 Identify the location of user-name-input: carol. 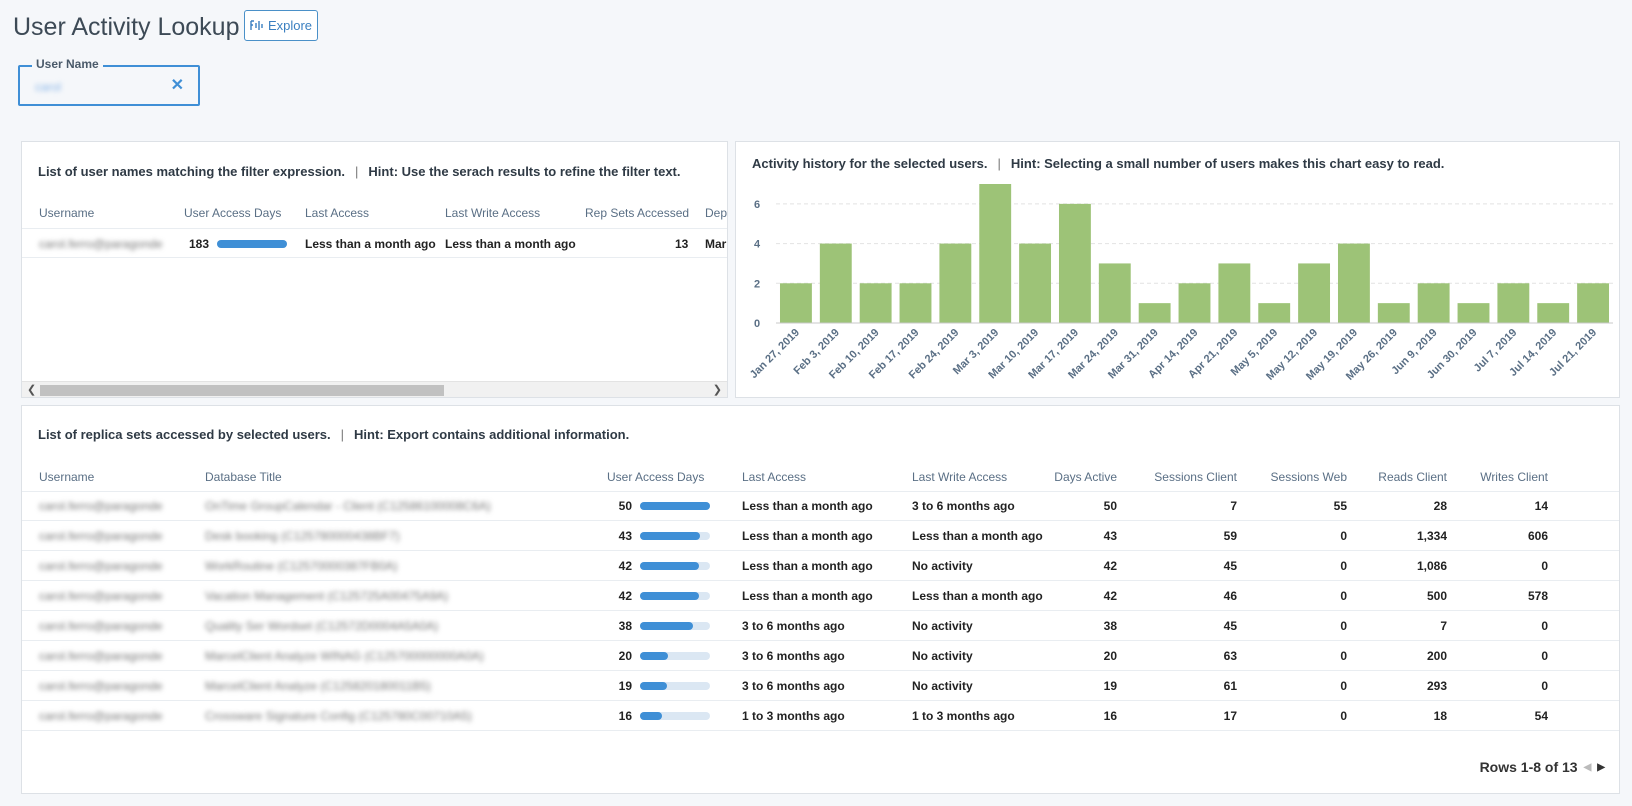
(48, 87).